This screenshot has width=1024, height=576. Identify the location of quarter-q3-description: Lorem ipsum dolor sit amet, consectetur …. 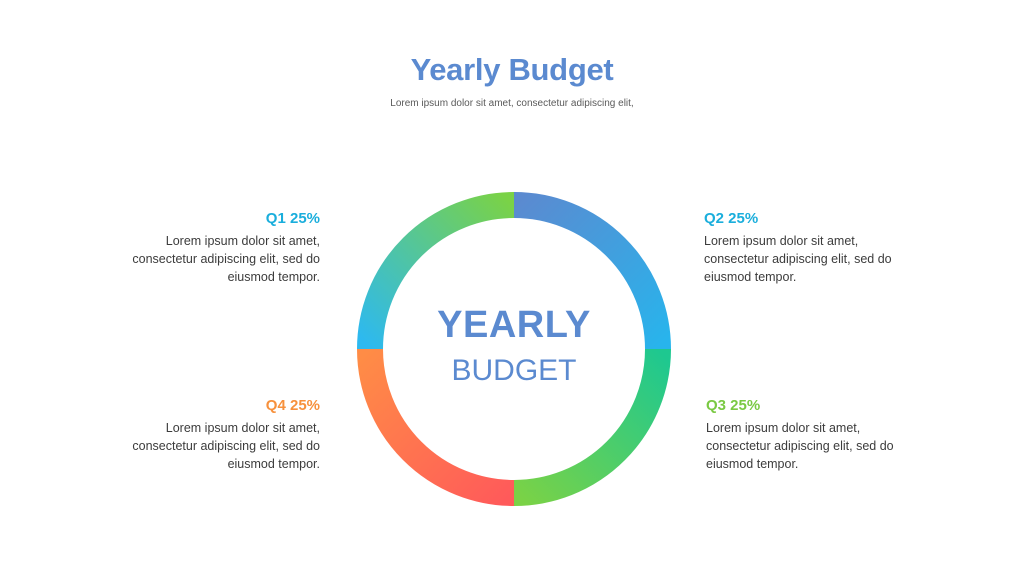
(813, 446).